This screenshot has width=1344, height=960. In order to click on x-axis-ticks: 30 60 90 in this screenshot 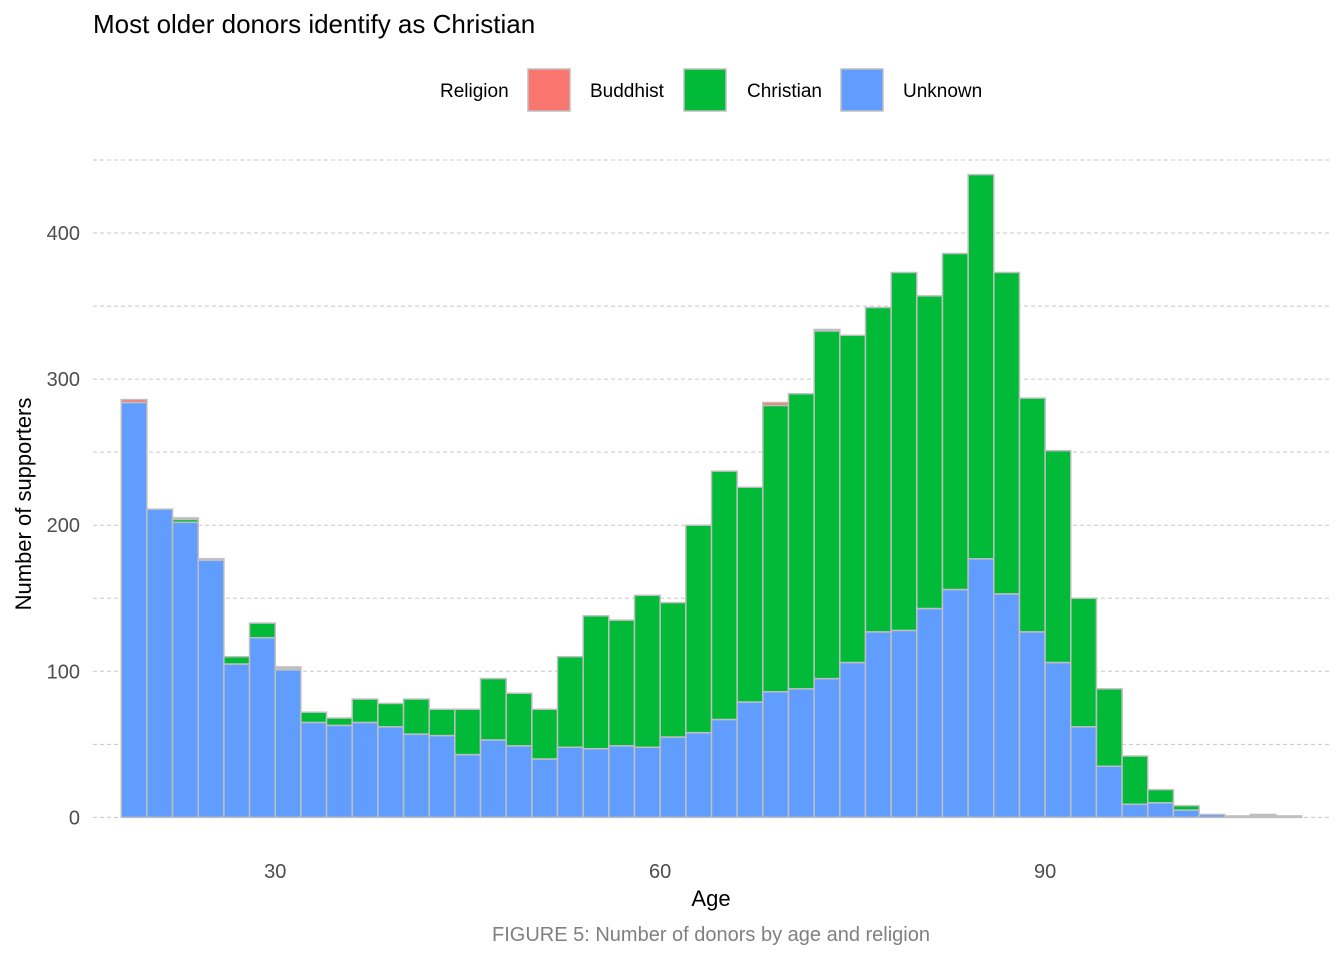, I will do `click(660, 872)`.